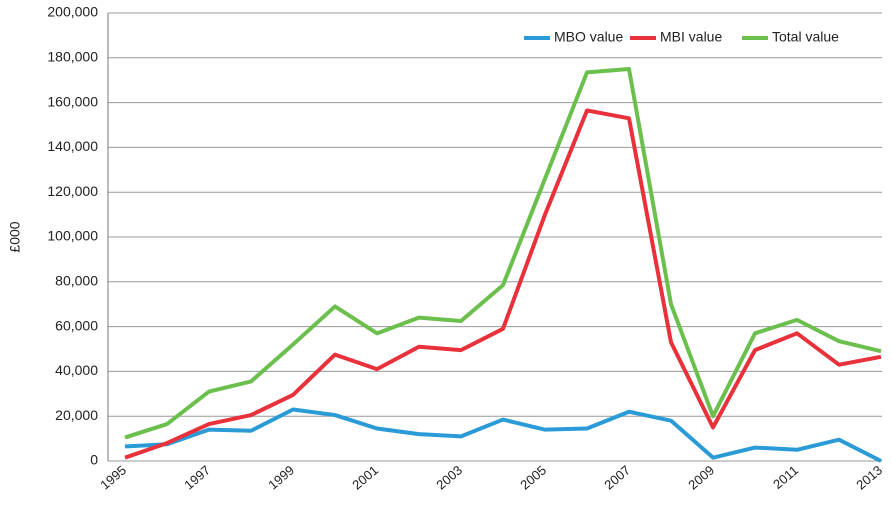  I want to click on x-tick-label: 2003, so click(449, 477).